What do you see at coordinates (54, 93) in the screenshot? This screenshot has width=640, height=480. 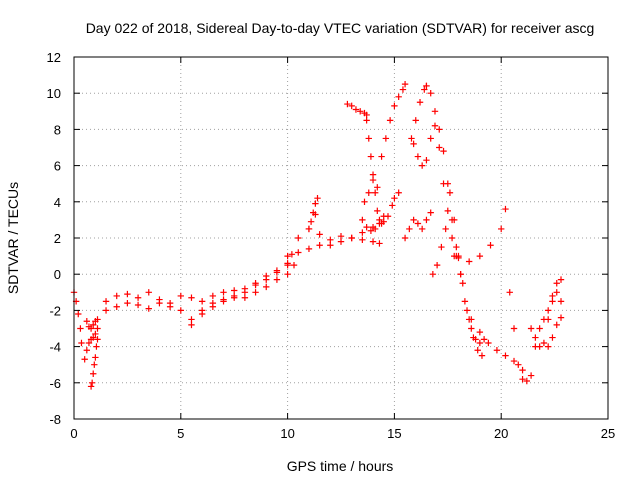 I see `y-tick-label: 10` at bounding box center [54, 93].